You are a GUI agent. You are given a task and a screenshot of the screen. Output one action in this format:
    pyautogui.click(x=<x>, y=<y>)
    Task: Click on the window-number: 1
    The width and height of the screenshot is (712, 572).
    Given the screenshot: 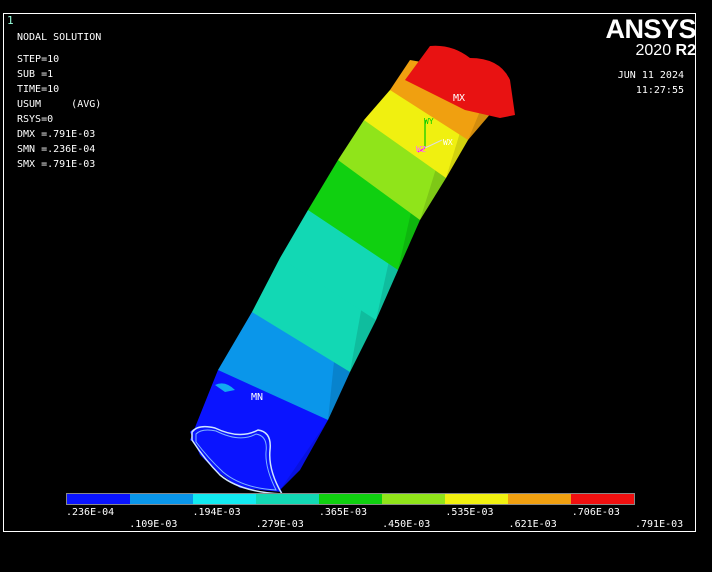 What is the action you would take?
    pyautogui.click(x=10, y=20)
    